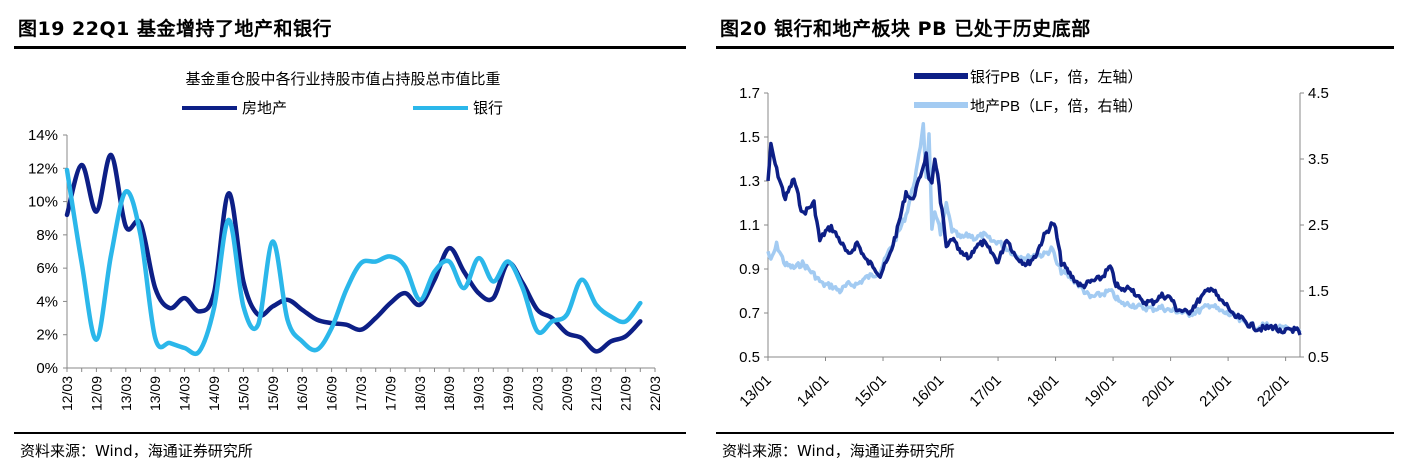 The height and width of the screenshot is (469, 1404). Describe the element at coordinates (985, 391) in the screenshot. I see `x-tick-label: 17/01` at that location.